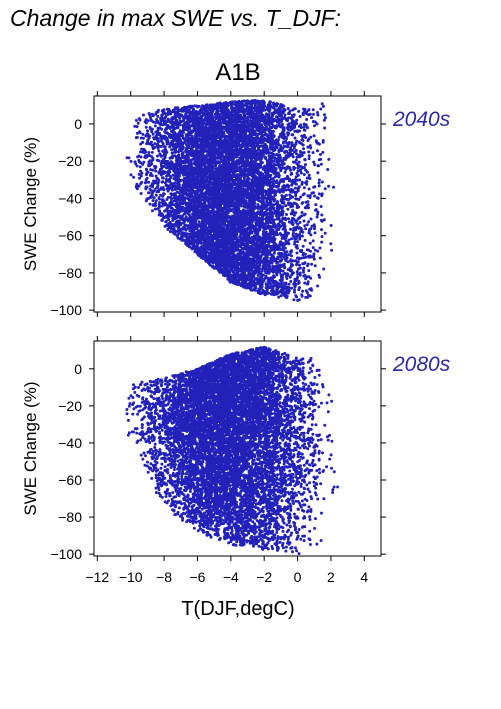  Describe the element at coordinates (264, 577) in the screenshot. I see `x-tick-label: −2` at that location.